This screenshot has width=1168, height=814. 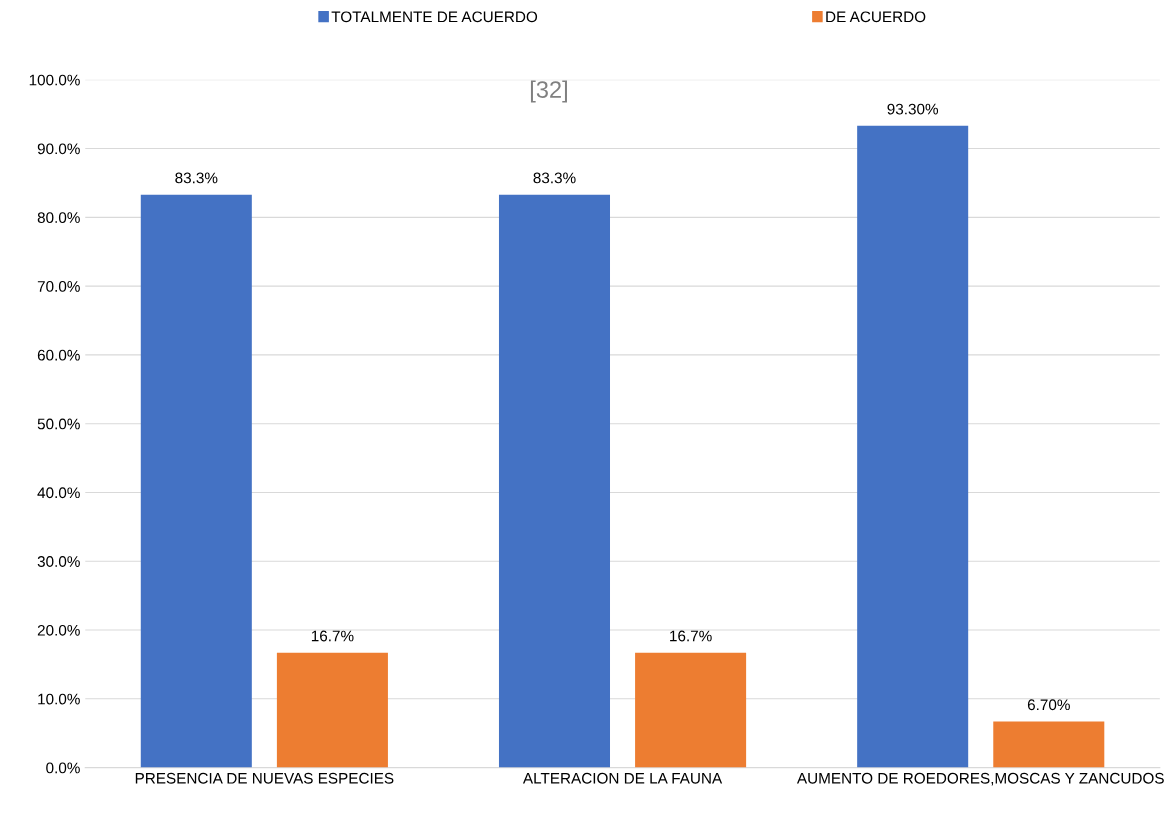 I want to click on x-tick-label: ALTERACION DE LA FAUNA, so click(x=622, y=778).